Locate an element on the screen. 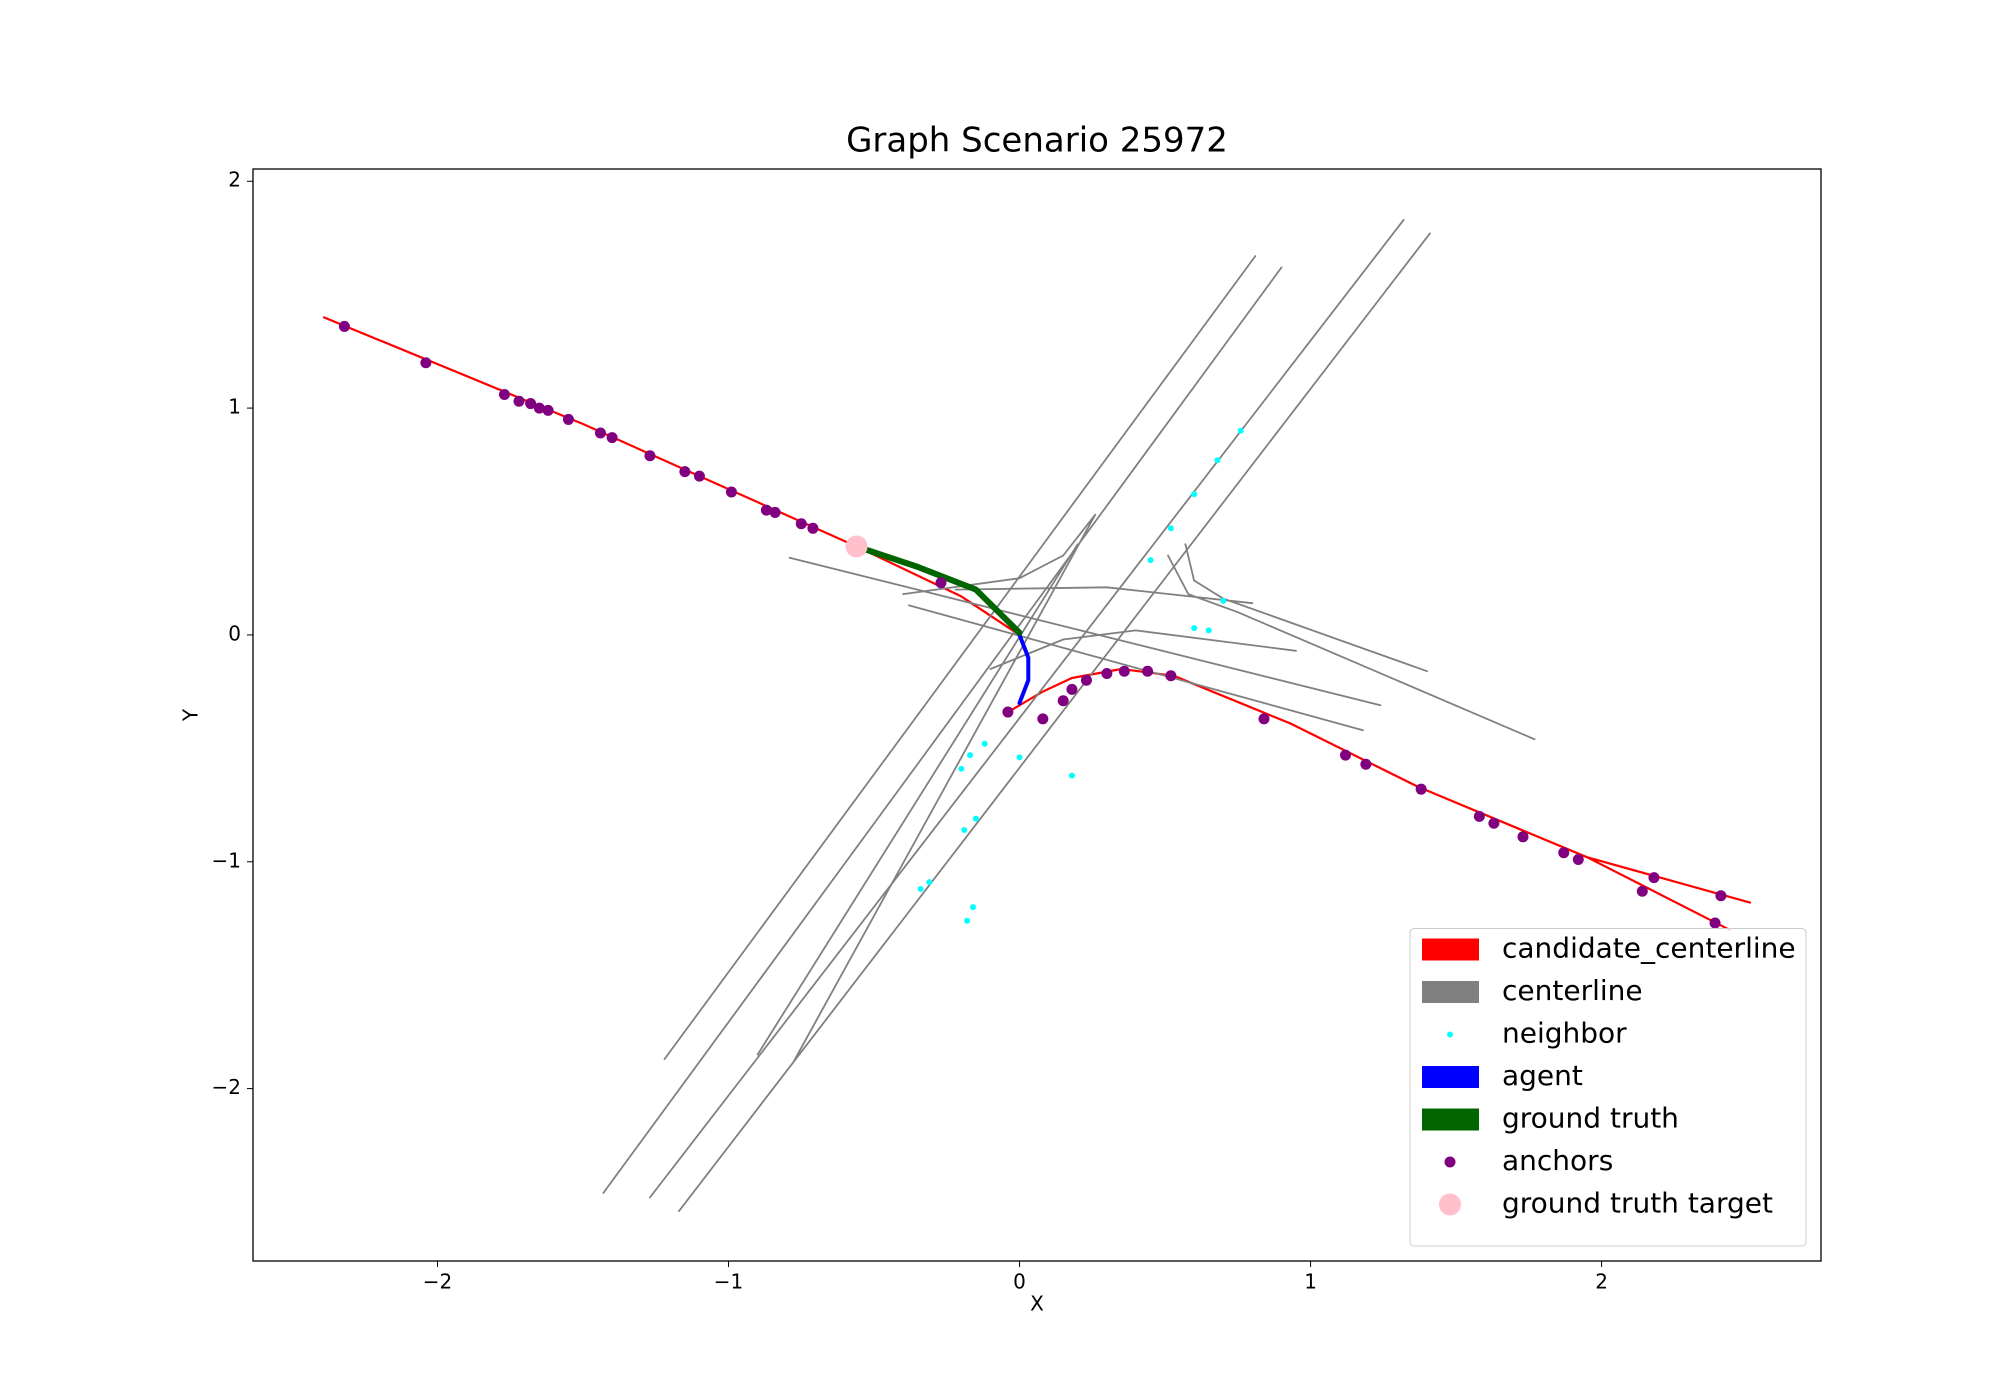 Image resolution: width=2000 pixels, height=1400 pixels. x-tick-label: 2 is located at coordinates (1601, 1282).